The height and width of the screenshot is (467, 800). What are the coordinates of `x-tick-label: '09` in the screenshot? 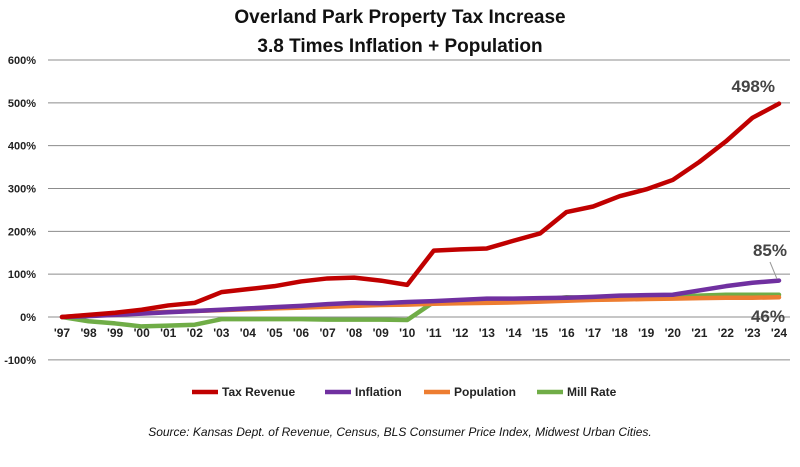 It's located at (381, 333).